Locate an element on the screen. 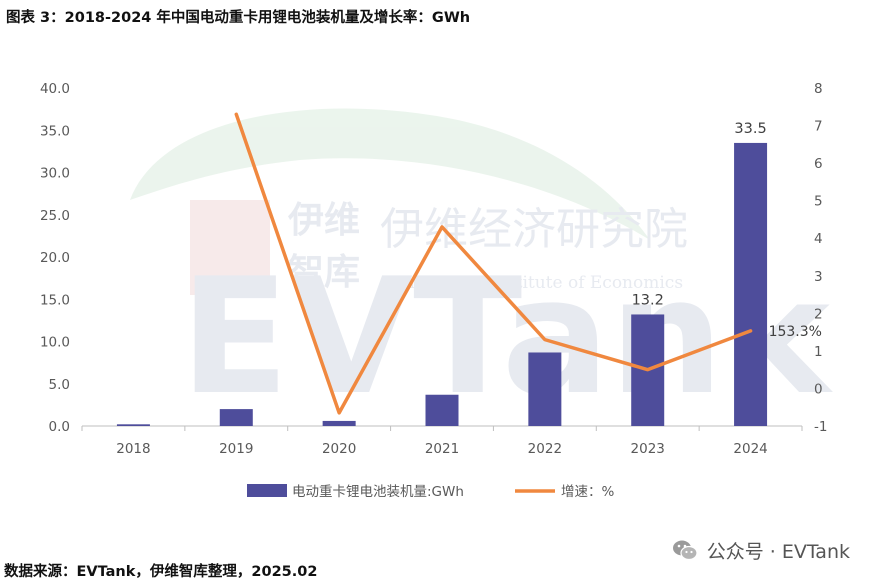 This screenshot has width=876, height=583. x-tick-label: 2024 is located at coordinates (750, 449).